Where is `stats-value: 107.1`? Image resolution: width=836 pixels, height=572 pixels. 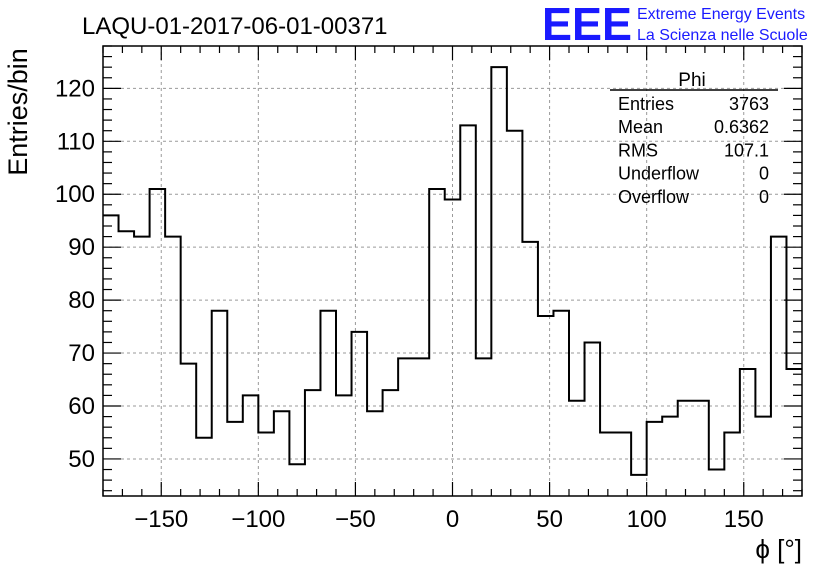
stats-value: 107.1 is located at coordinates (746, 150).